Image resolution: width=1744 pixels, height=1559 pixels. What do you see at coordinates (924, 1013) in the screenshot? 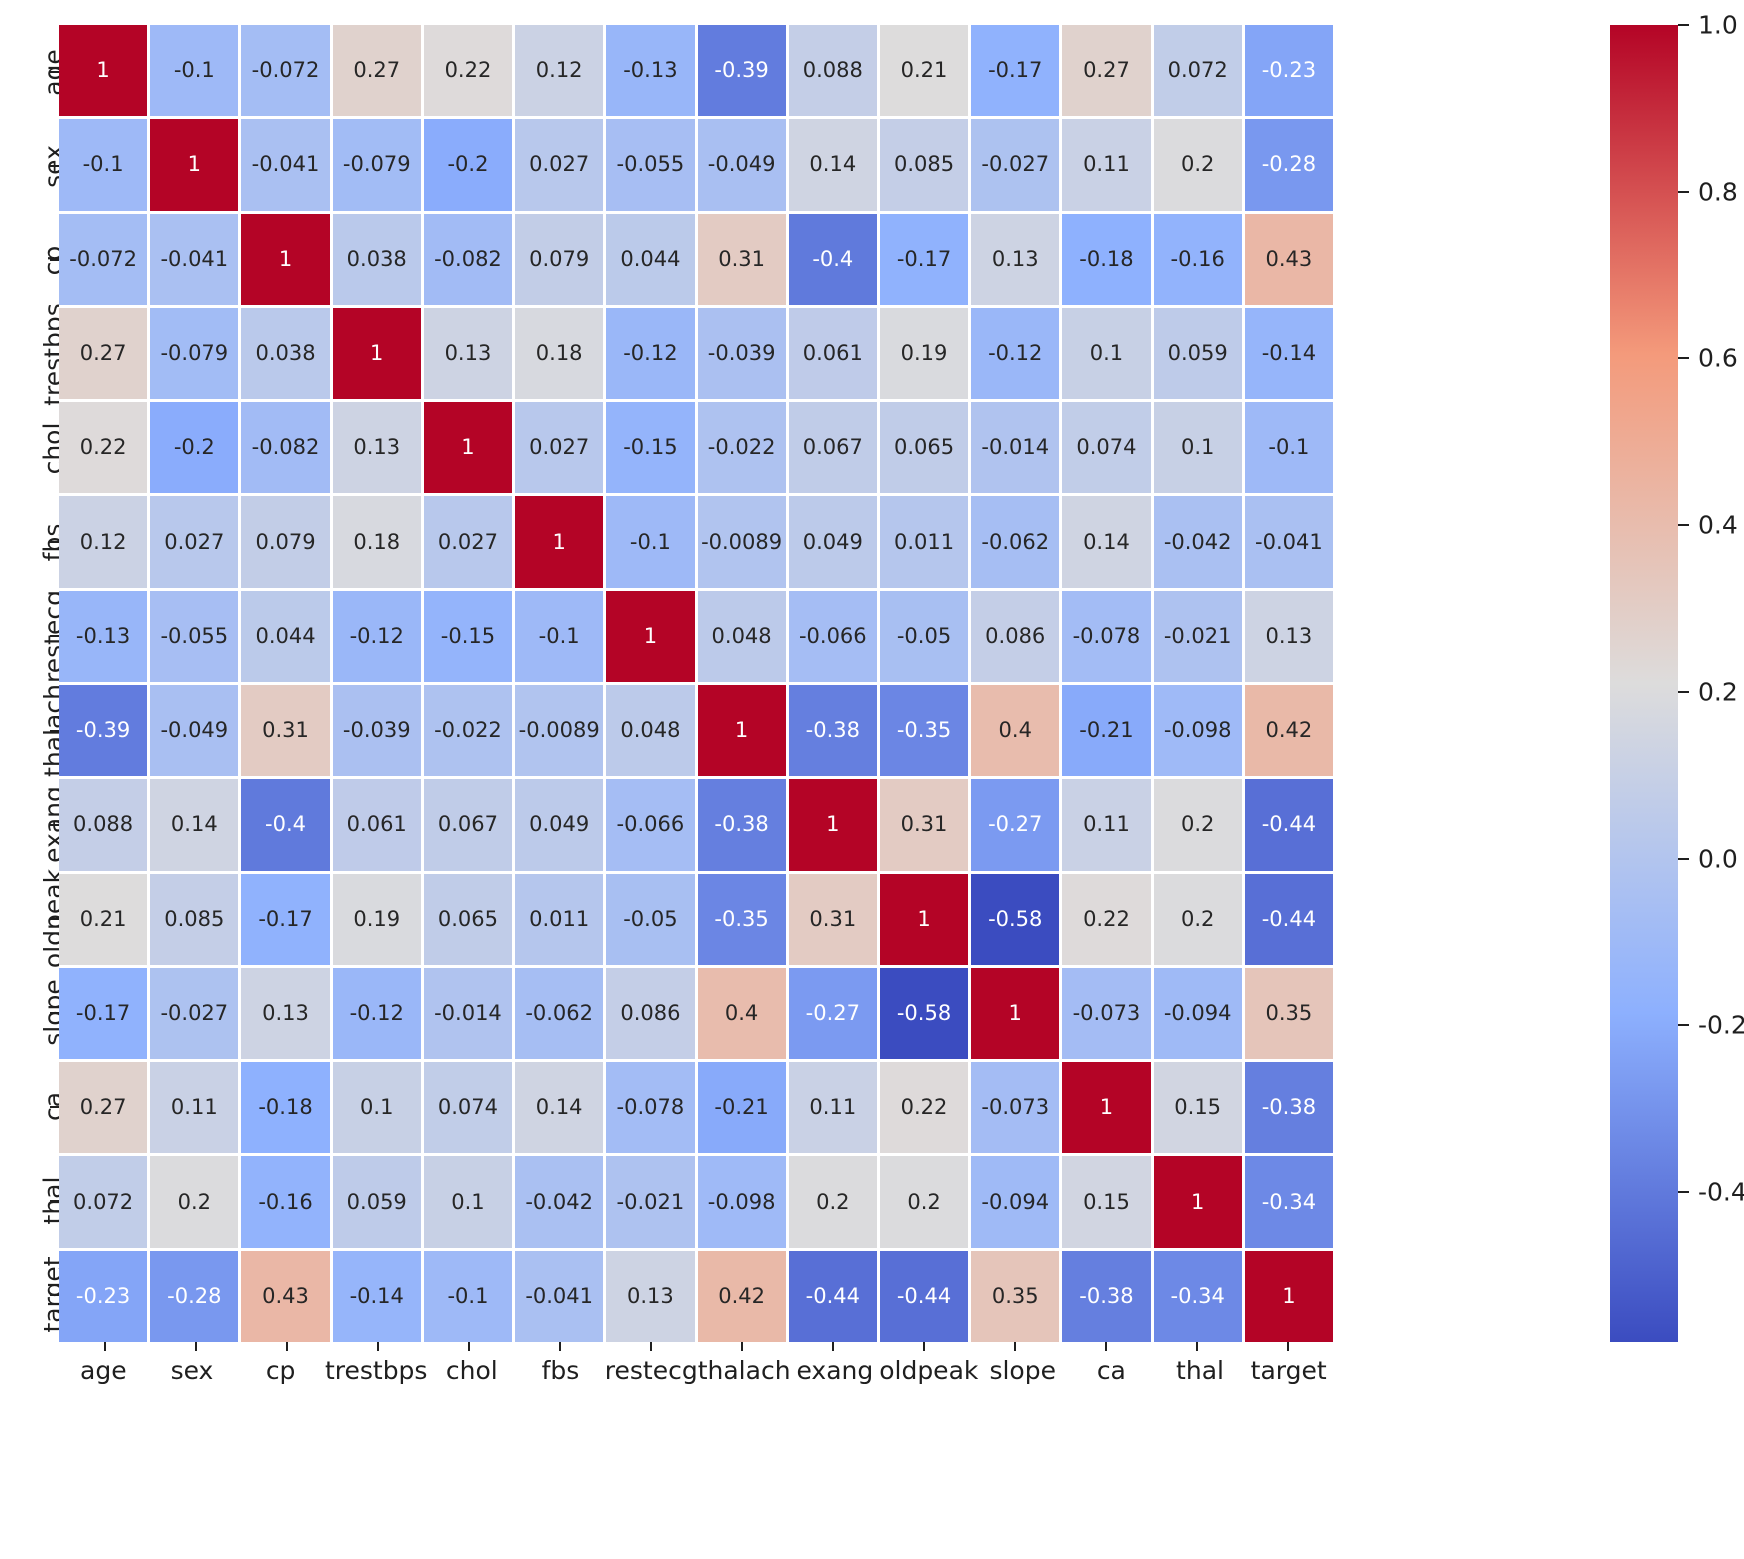
I see `heatmap-cell: -0.58` at bounding box center [924, 1013].